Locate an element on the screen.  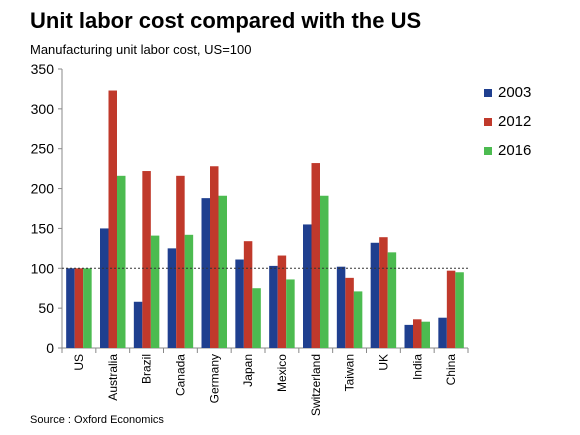
bar-2012-uk is located at coordinates (383, 292).